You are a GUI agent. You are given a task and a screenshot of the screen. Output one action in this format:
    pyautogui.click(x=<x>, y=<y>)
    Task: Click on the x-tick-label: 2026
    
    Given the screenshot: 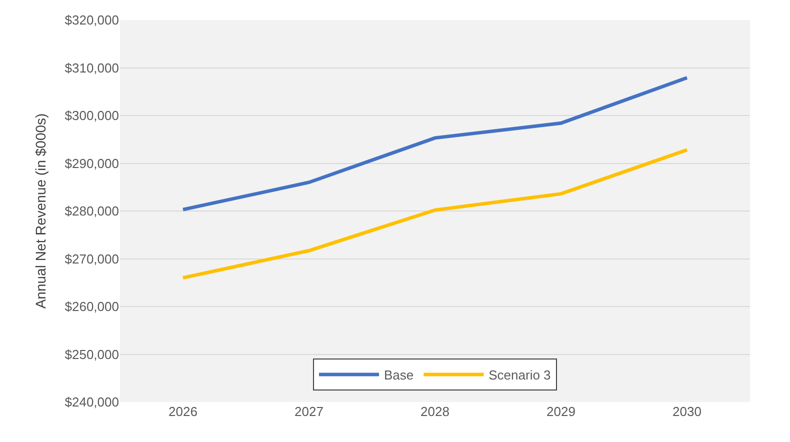 What is the action you would take?
    pyautogui.click(x=183, y=411)
    